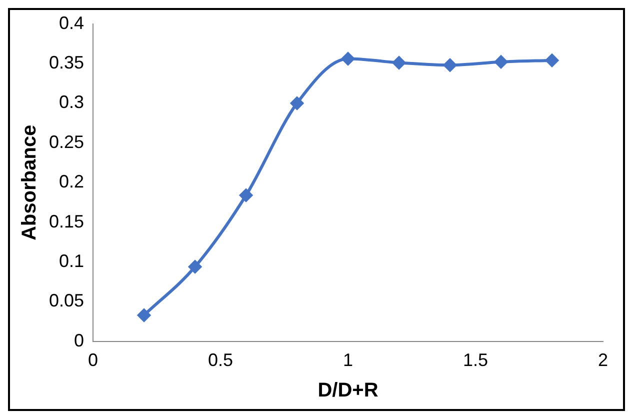 The width and height of the screenshot is (633, 419). What do you see at coordinates (71, 22) in the screenshot?
I see `y-tick-label: 0.4` at bounding box center [71, 22].